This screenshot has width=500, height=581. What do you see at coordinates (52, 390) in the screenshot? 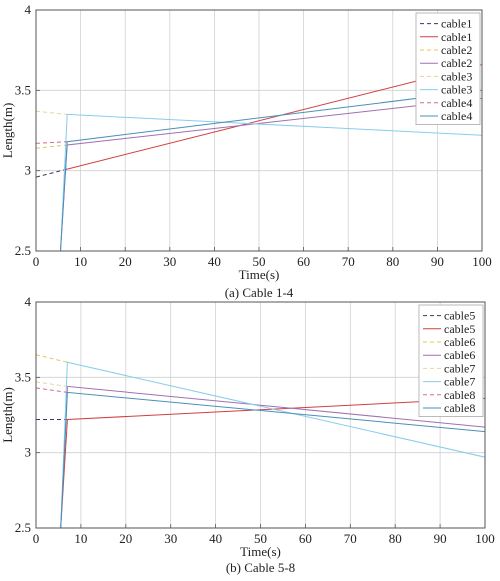
I see `series-line-cable8` at bounding box center [52, 390].